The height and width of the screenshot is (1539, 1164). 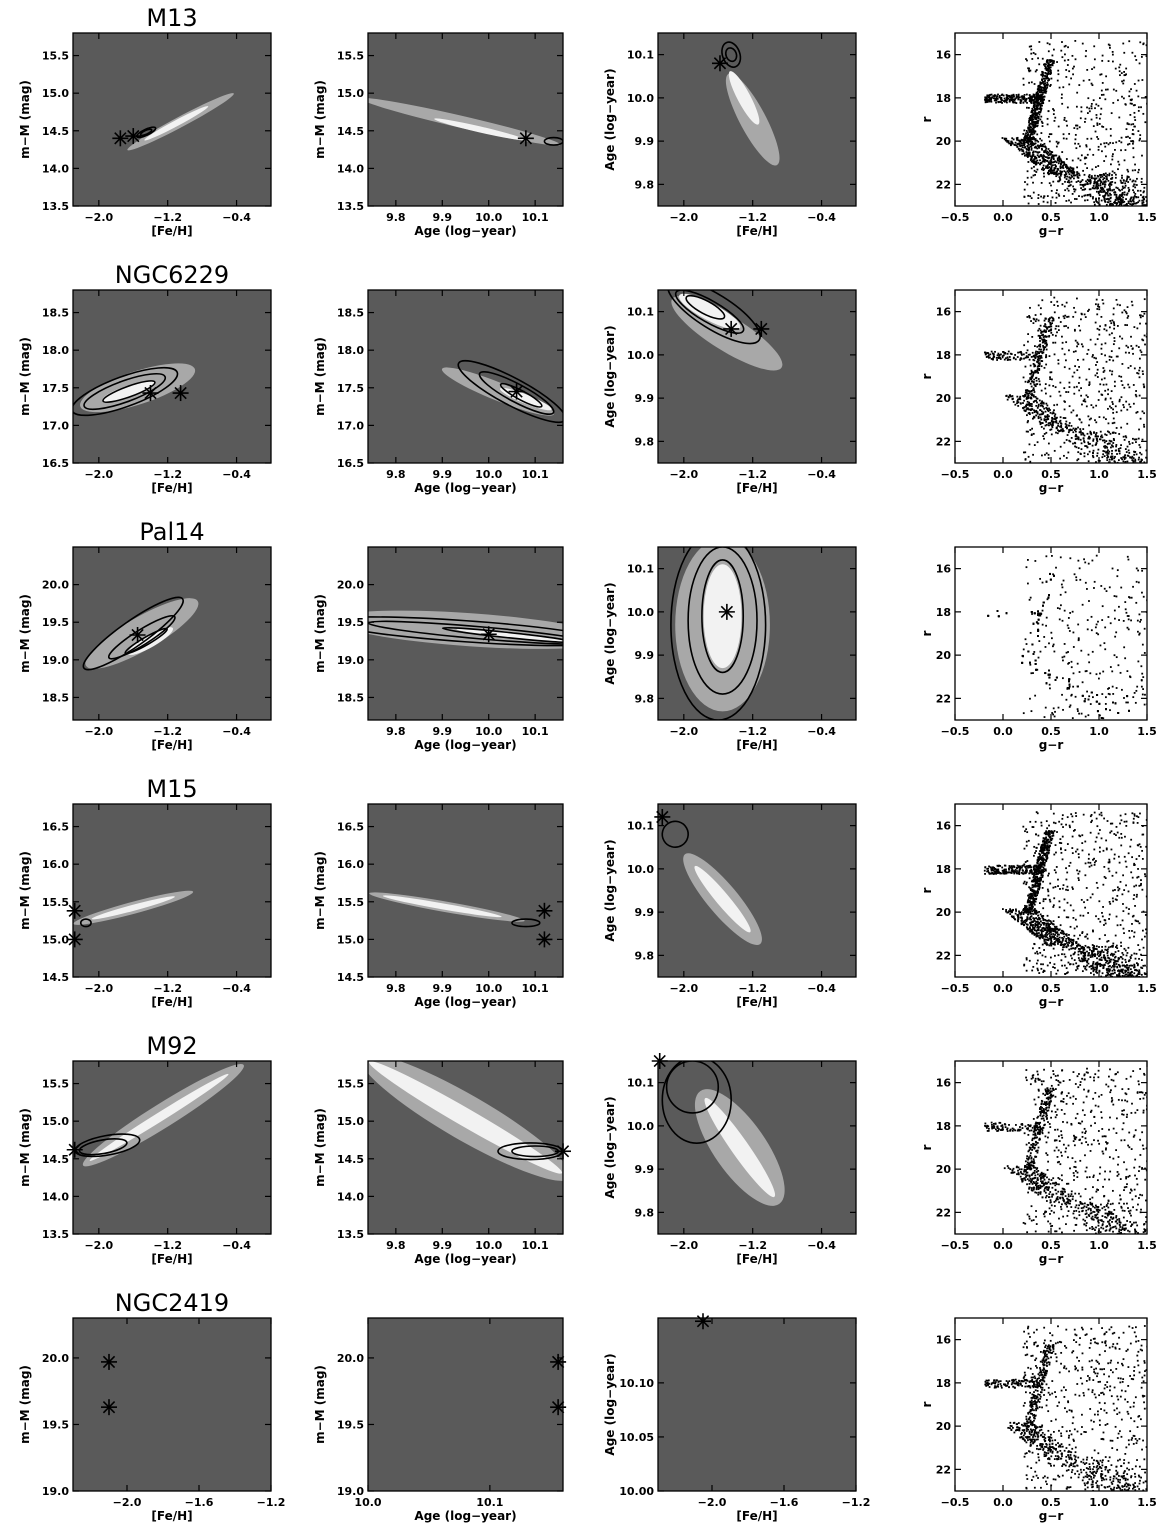 I want to click on x-tick-label: 1.5, so click(x=1147, y=988).